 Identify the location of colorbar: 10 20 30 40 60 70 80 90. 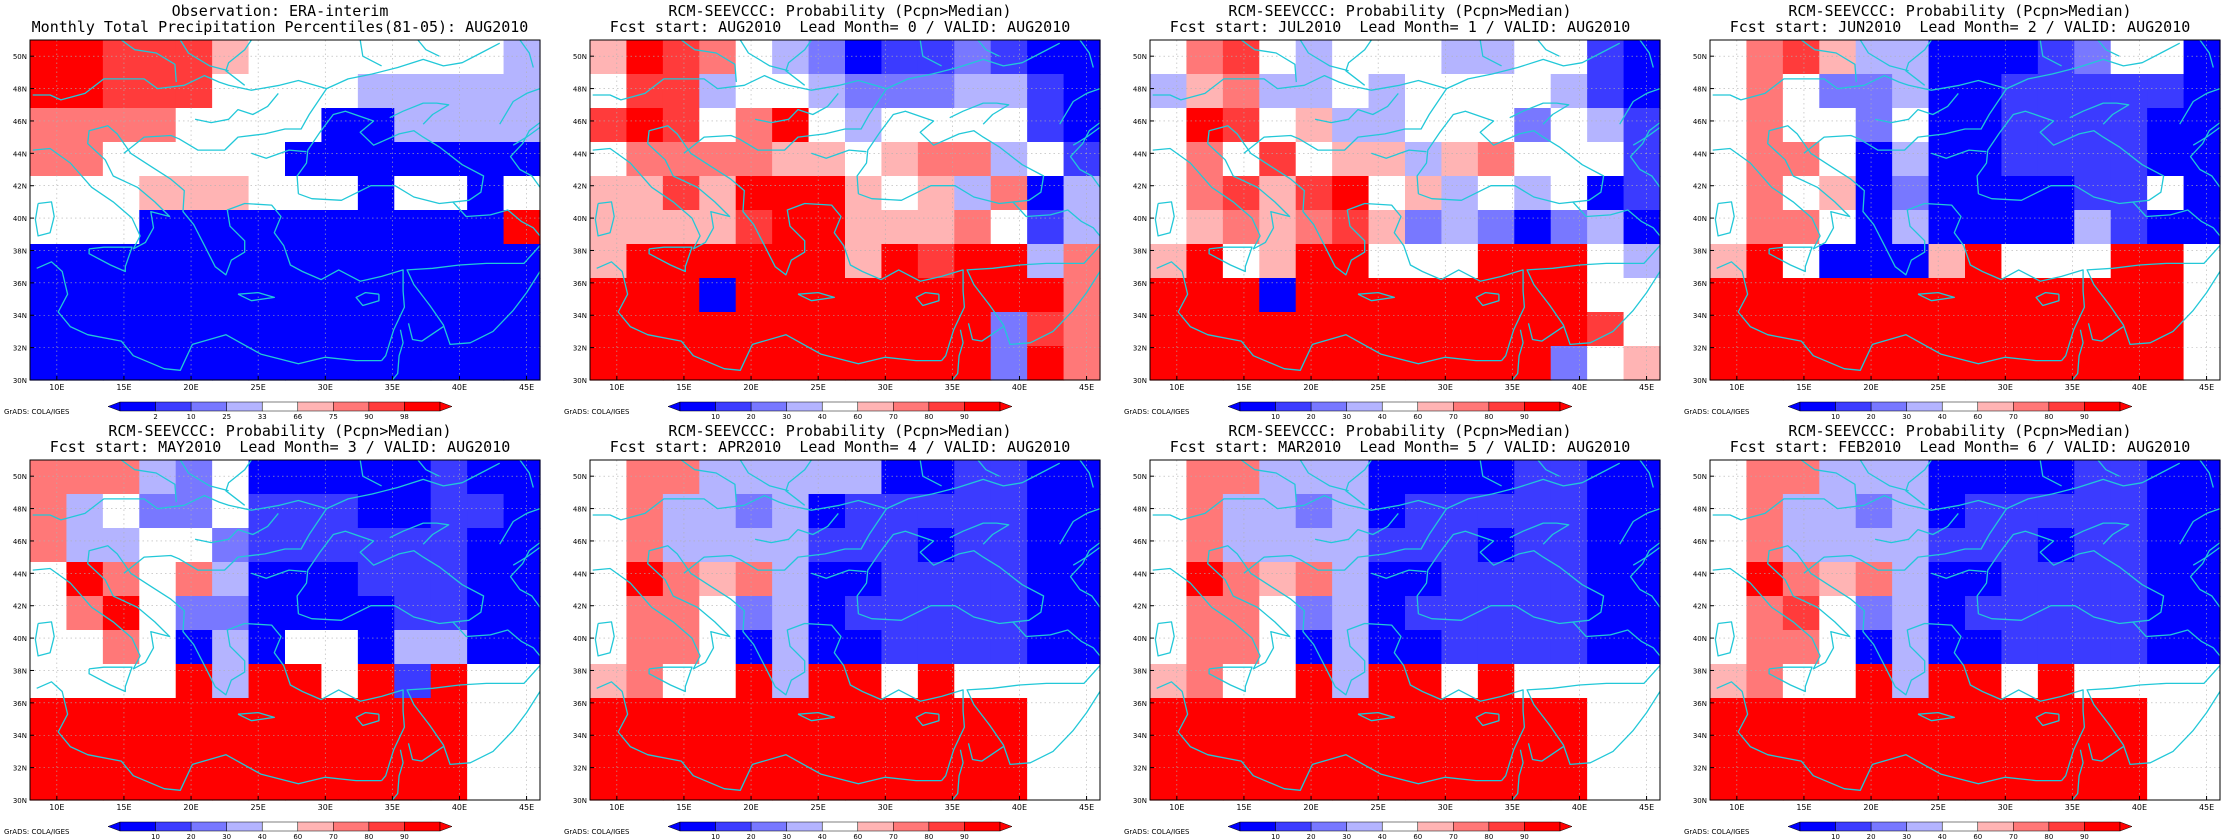
(840, 410).